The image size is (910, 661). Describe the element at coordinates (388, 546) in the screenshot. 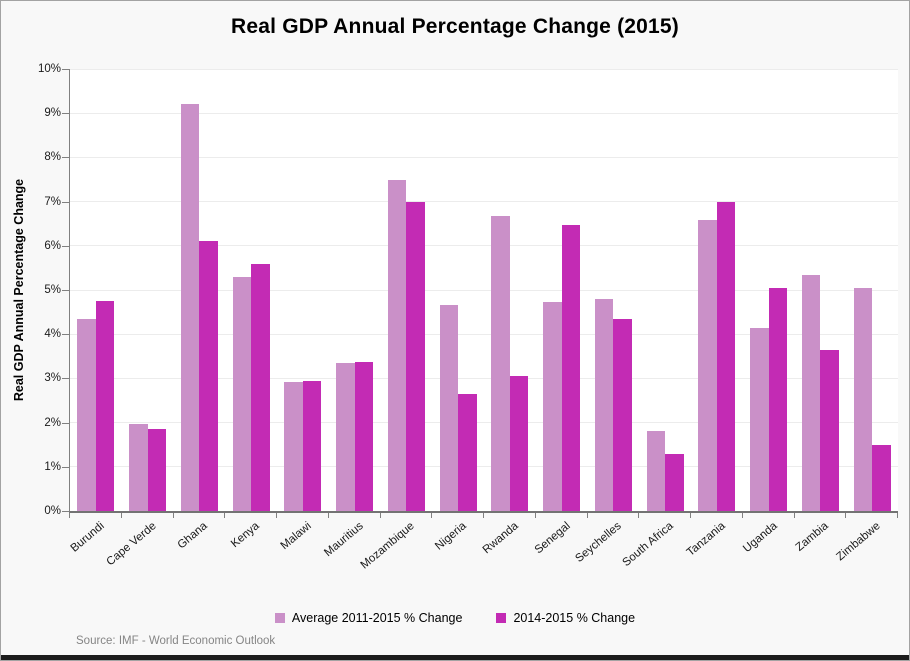

I see `x-category-label-mozambique: Mozambique` at that location.